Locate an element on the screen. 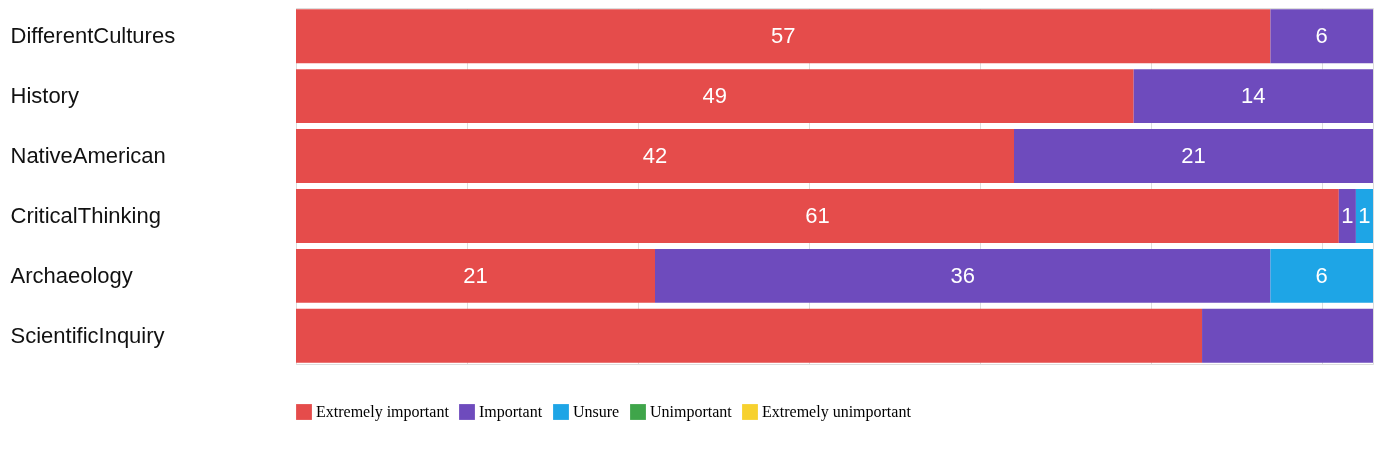  y-tick-label: CriticalThinking is located at coordinates (85, 215).